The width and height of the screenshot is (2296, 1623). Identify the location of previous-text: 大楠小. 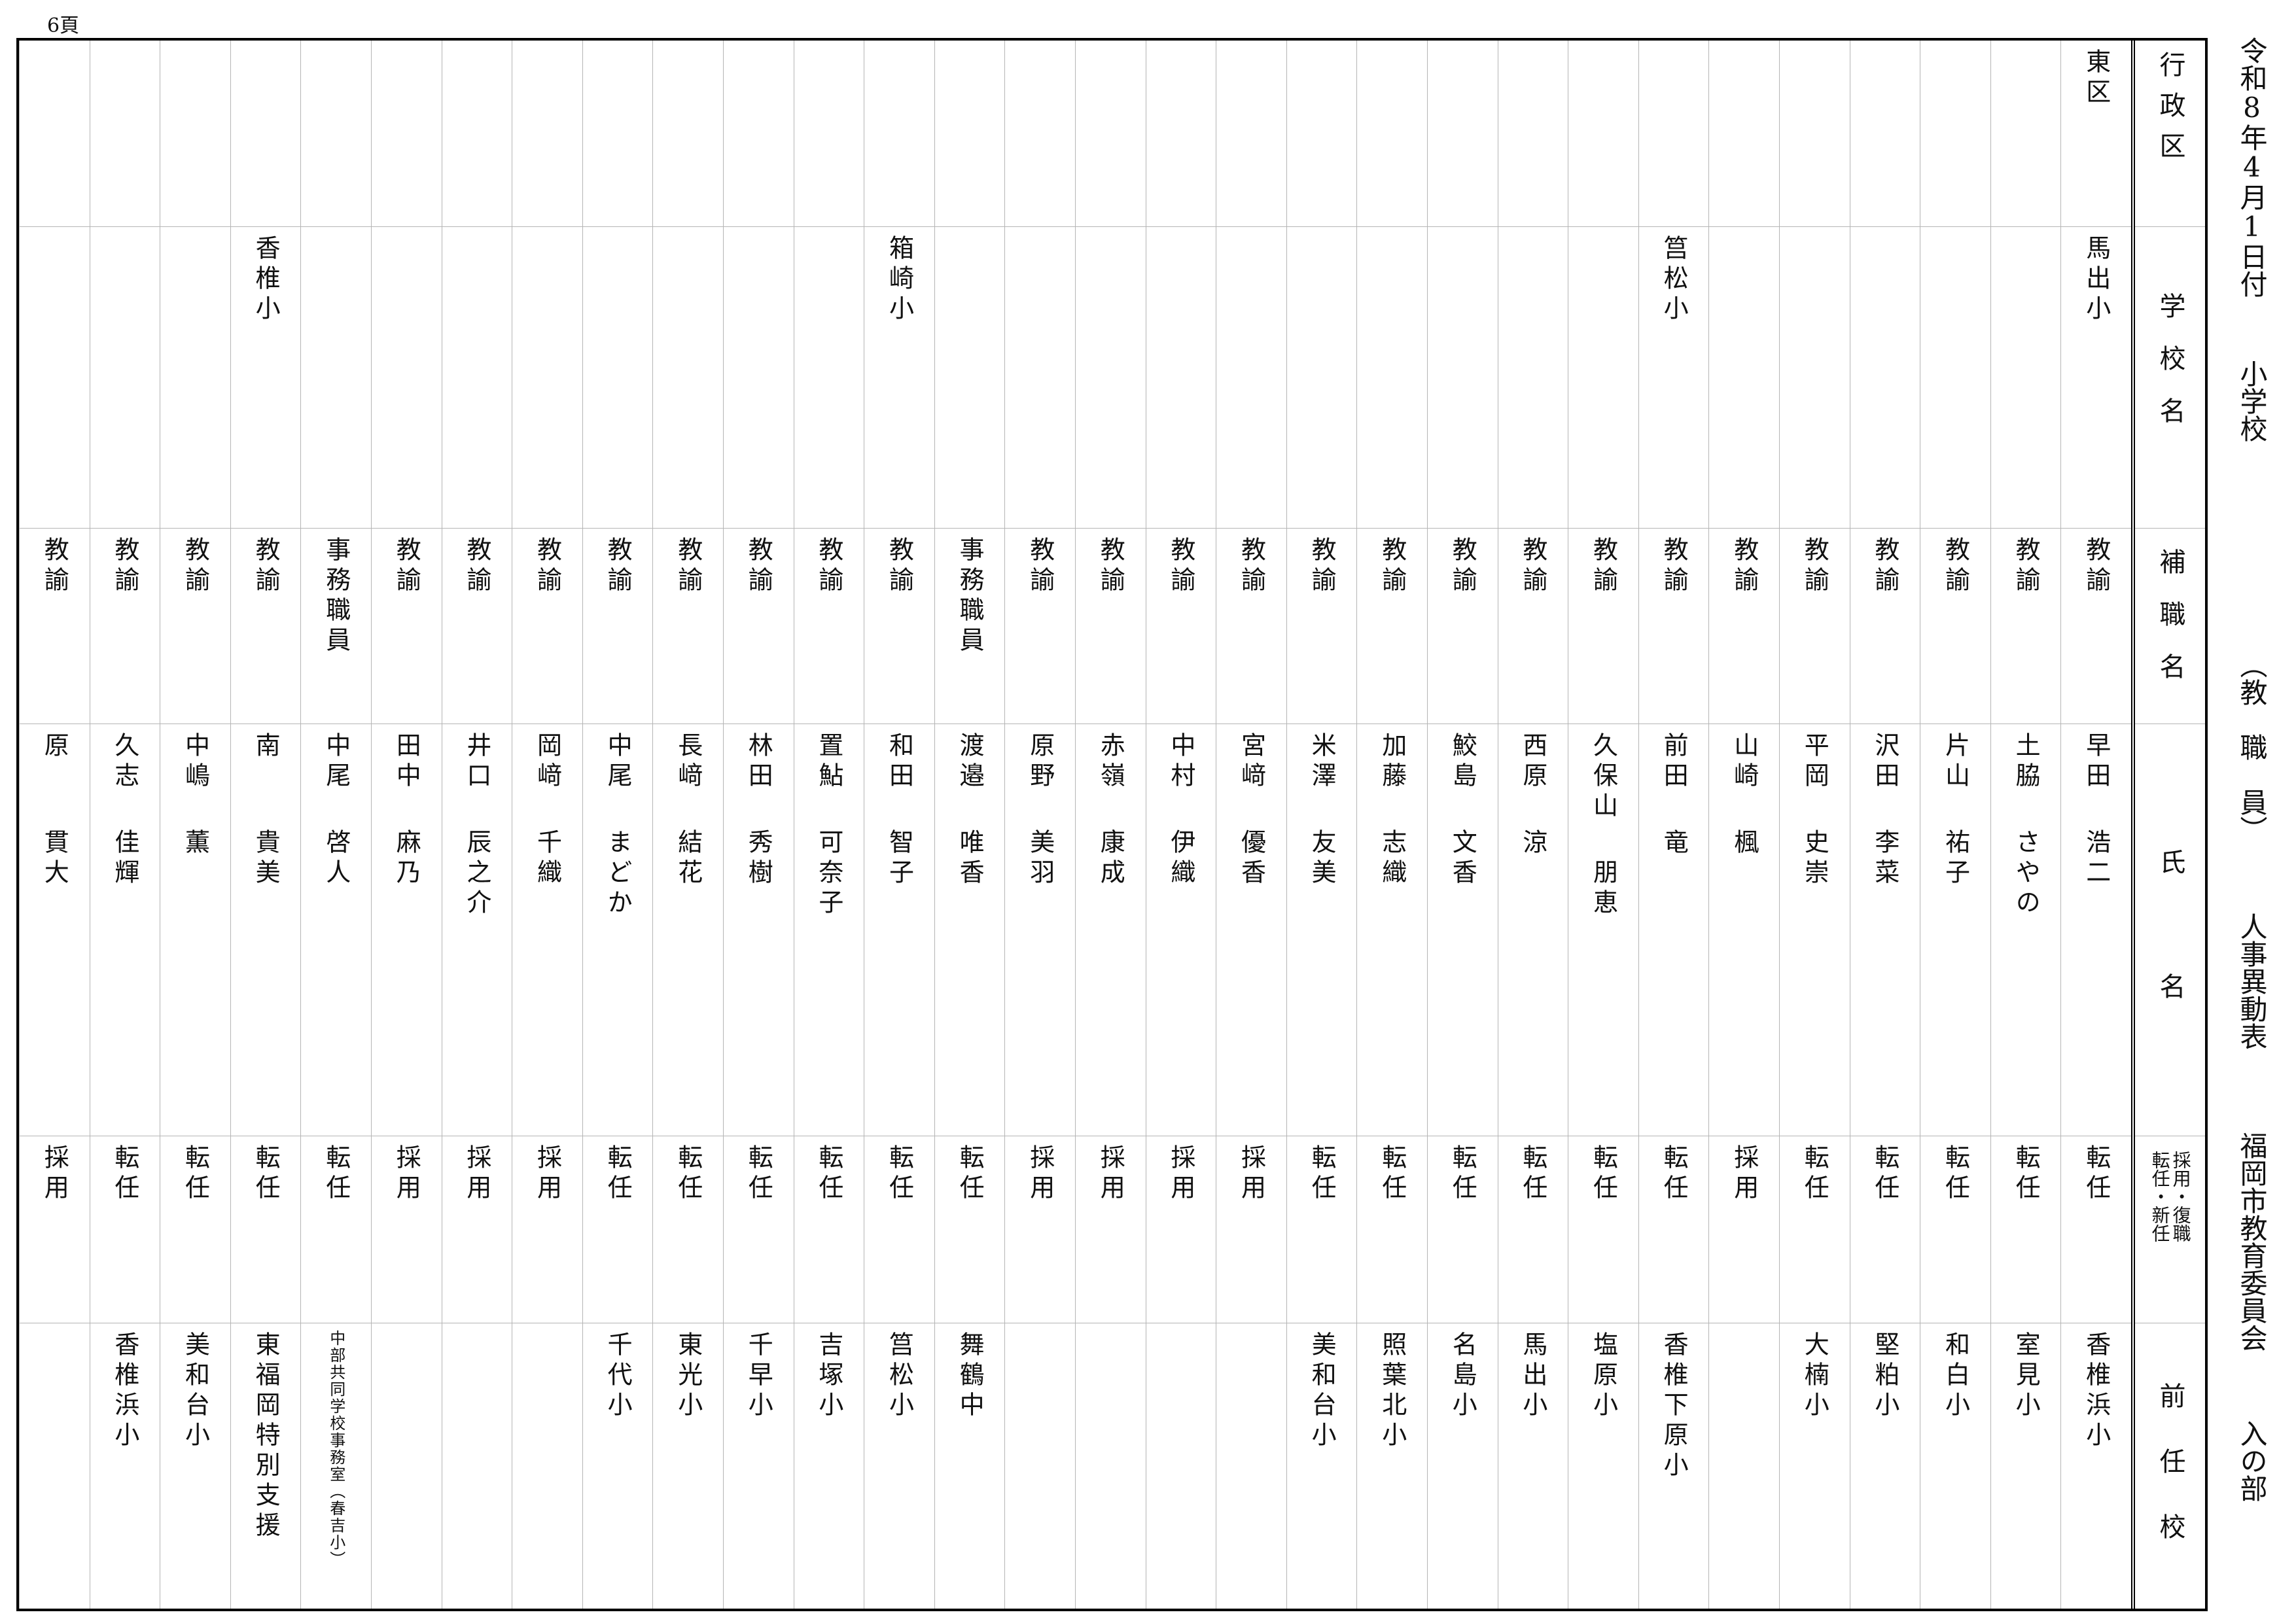
(1815, 1377).